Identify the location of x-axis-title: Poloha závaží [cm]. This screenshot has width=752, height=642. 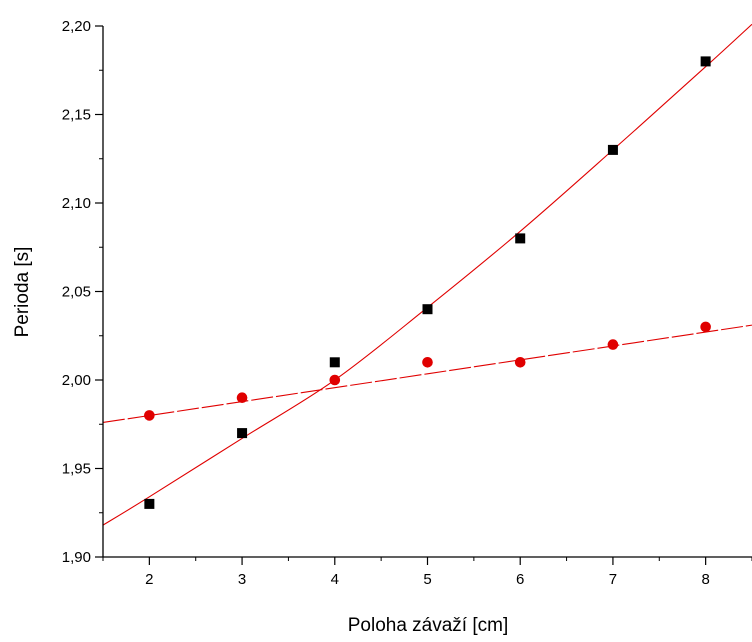
(428, 625).